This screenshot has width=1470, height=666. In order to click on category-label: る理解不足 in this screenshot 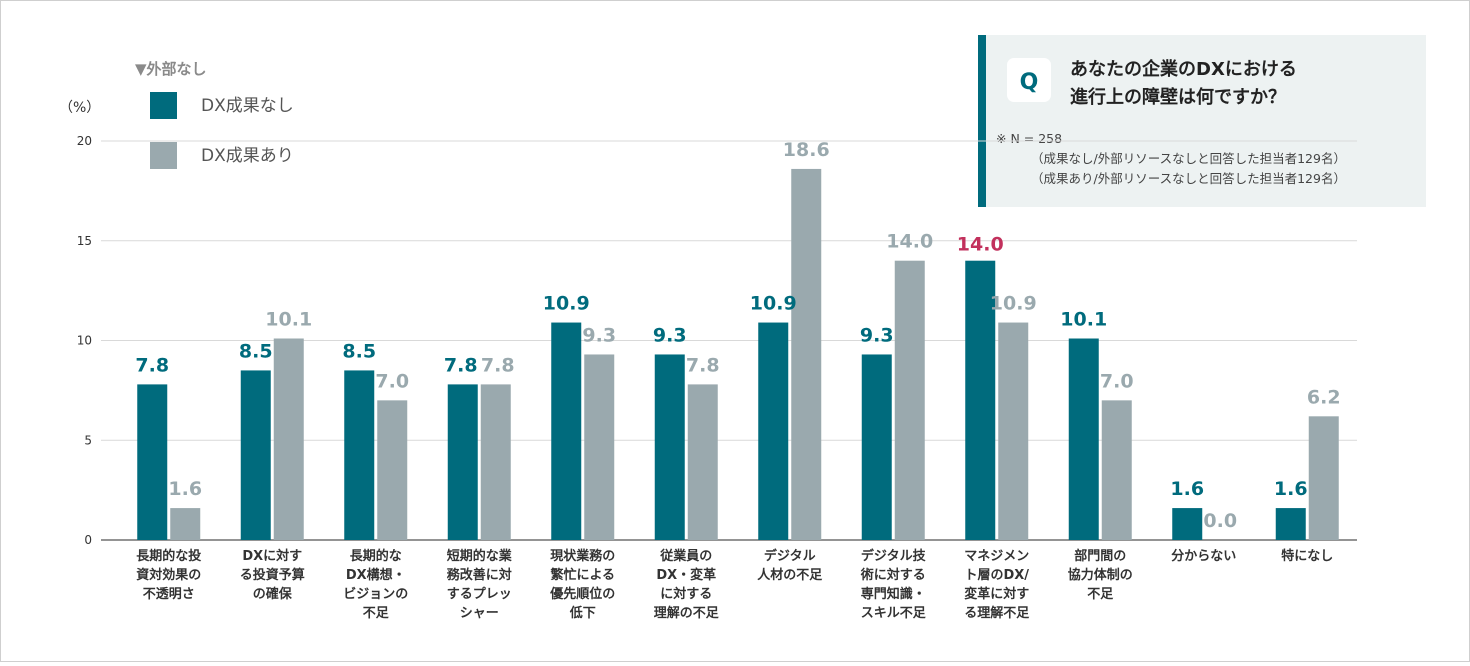, I will do `click(997, 613)`.